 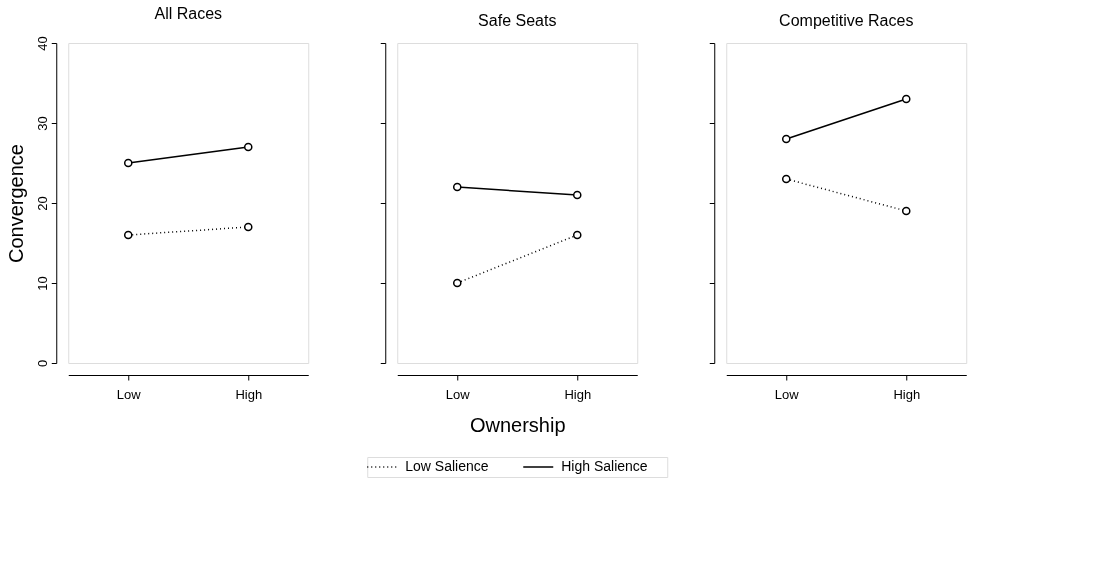 I want to click on y-tick-label: 10, so click(x=42, y=283).